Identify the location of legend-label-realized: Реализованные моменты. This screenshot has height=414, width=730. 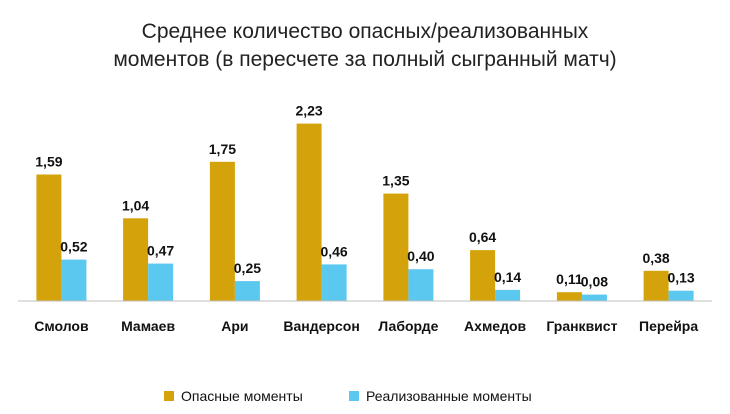
(449, 396).